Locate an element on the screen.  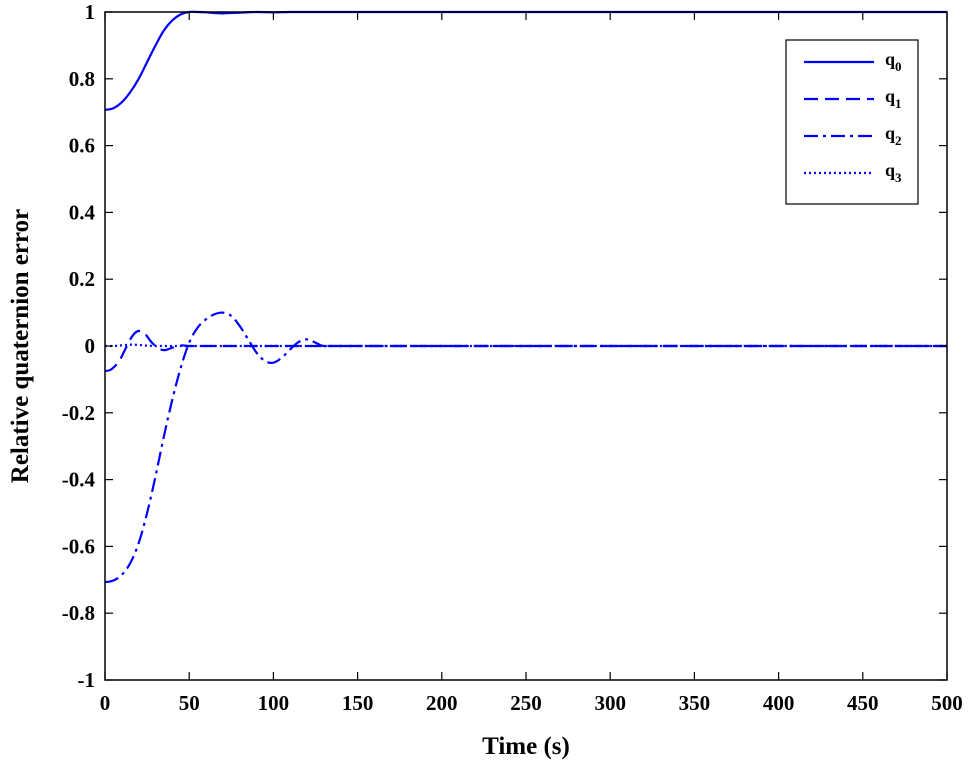
x-tick-label: 300 is located at coordinates (610, 703).